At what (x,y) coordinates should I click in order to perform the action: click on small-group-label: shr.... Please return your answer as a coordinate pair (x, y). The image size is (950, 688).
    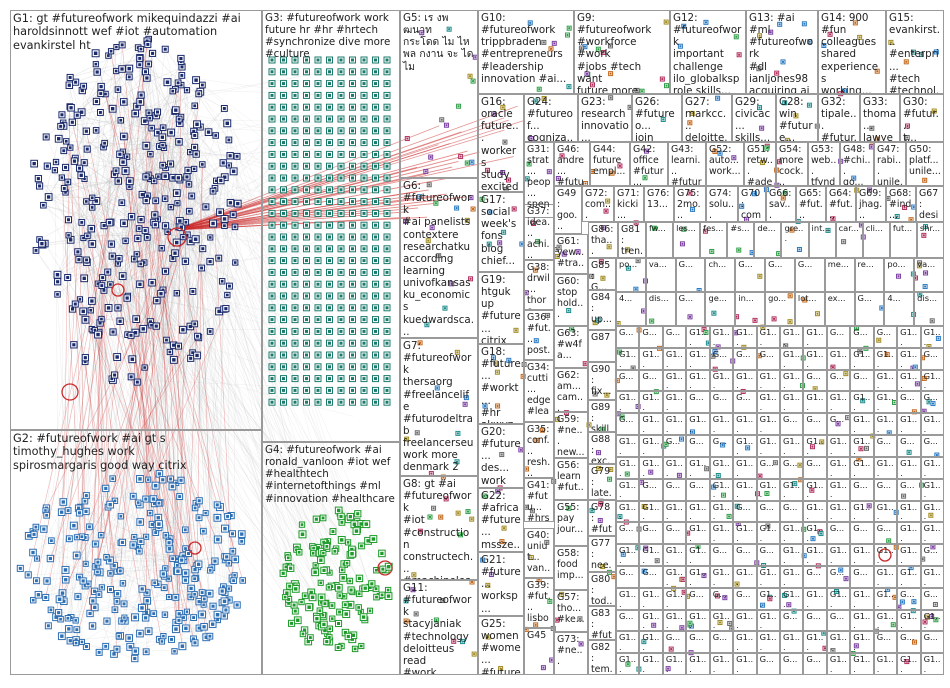
    Looking at the image, I should click on (930, 228).